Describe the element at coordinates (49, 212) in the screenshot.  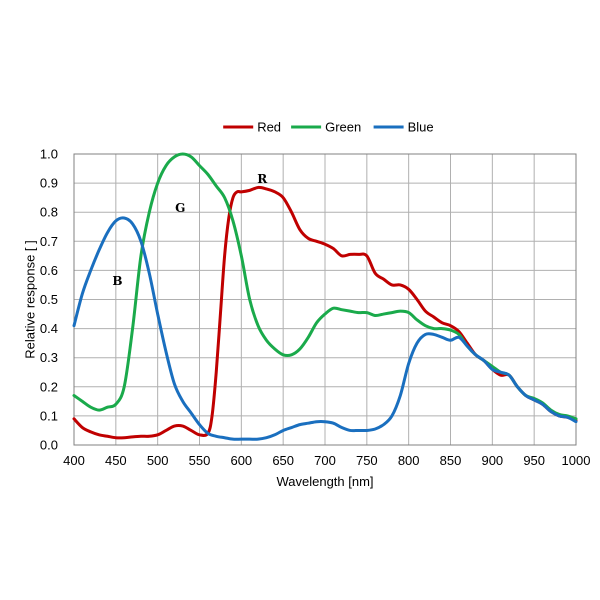
I see `y-tick-label: 0.8` at that location.